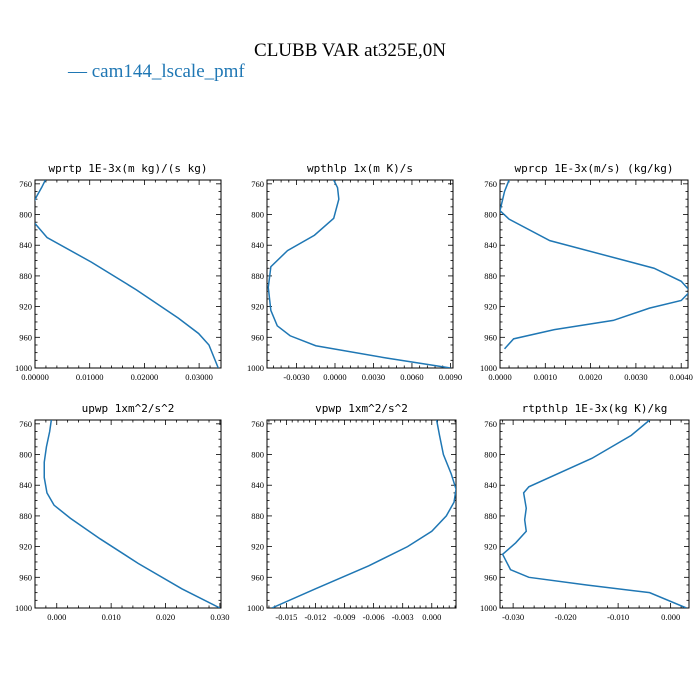 This screenshot has height=700, width=700. I want to click on x-tick-label: 0.0090, so click(450, 377).